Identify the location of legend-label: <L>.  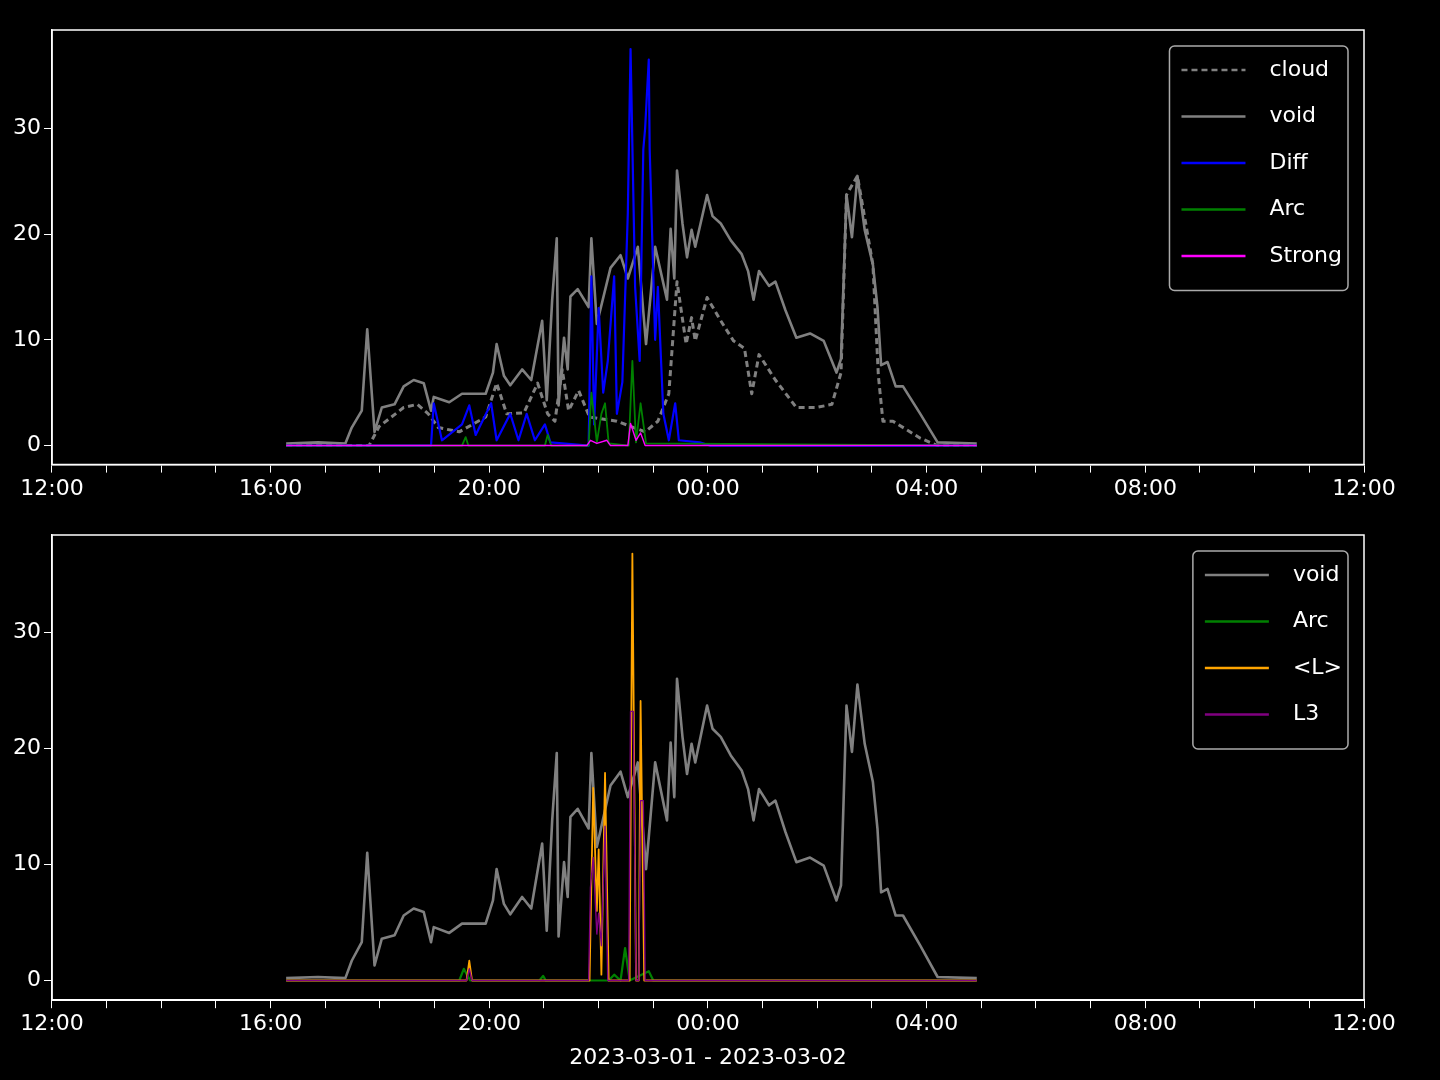
(1317, 666).